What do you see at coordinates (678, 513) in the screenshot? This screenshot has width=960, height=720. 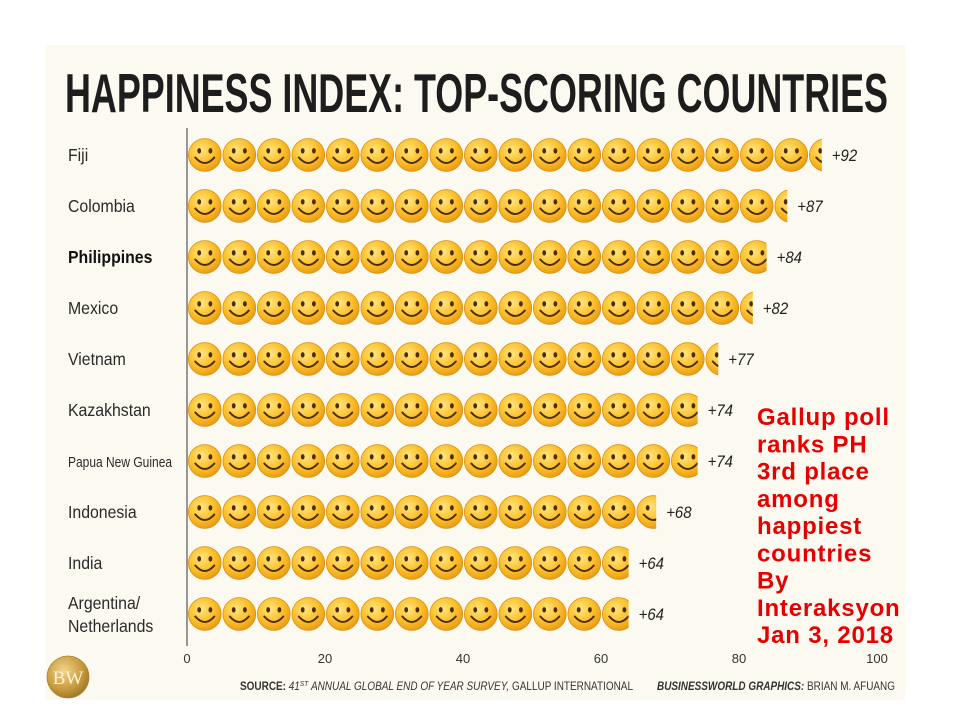 I see `data-label-indonesia: +68` at bounding box center [678, 513].